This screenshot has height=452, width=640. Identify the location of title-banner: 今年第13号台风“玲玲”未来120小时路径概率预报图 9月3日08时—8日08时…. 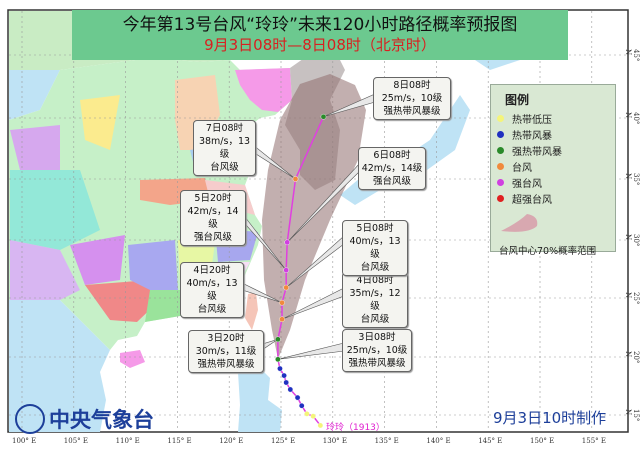
(320, 35).